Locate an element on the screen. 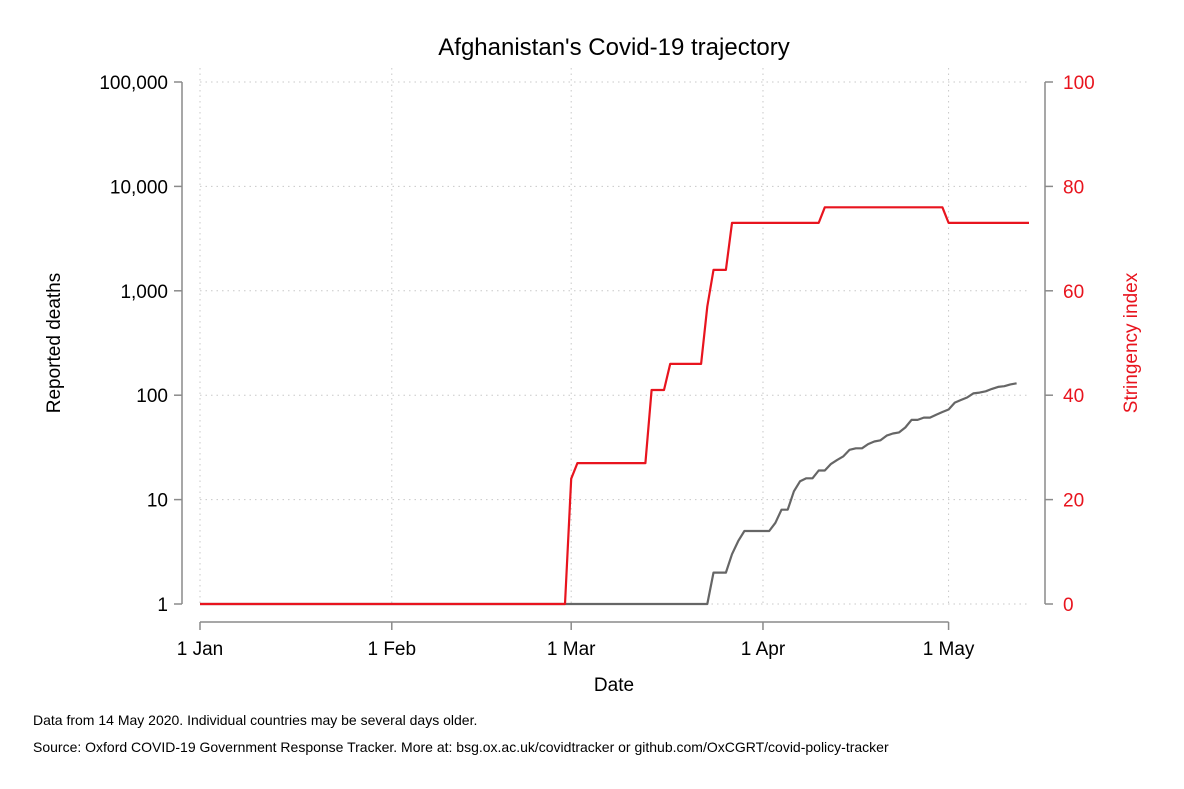  y-axis-label-left: Reported deaths is located at coordinates (54, 343).